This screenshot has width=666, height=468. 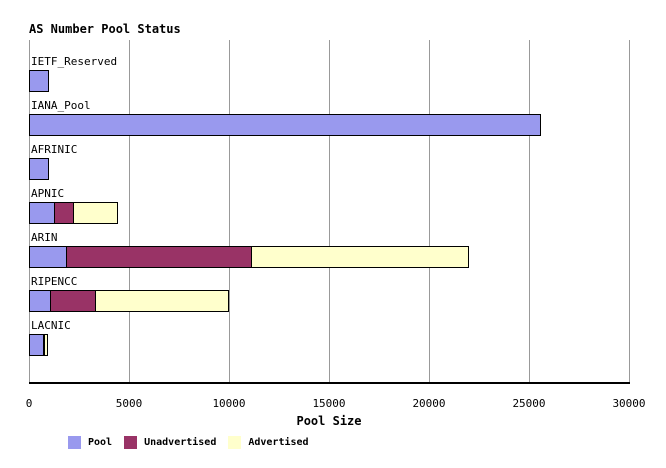 I want to click on bar-ripencc, so click(x=129, y=301).